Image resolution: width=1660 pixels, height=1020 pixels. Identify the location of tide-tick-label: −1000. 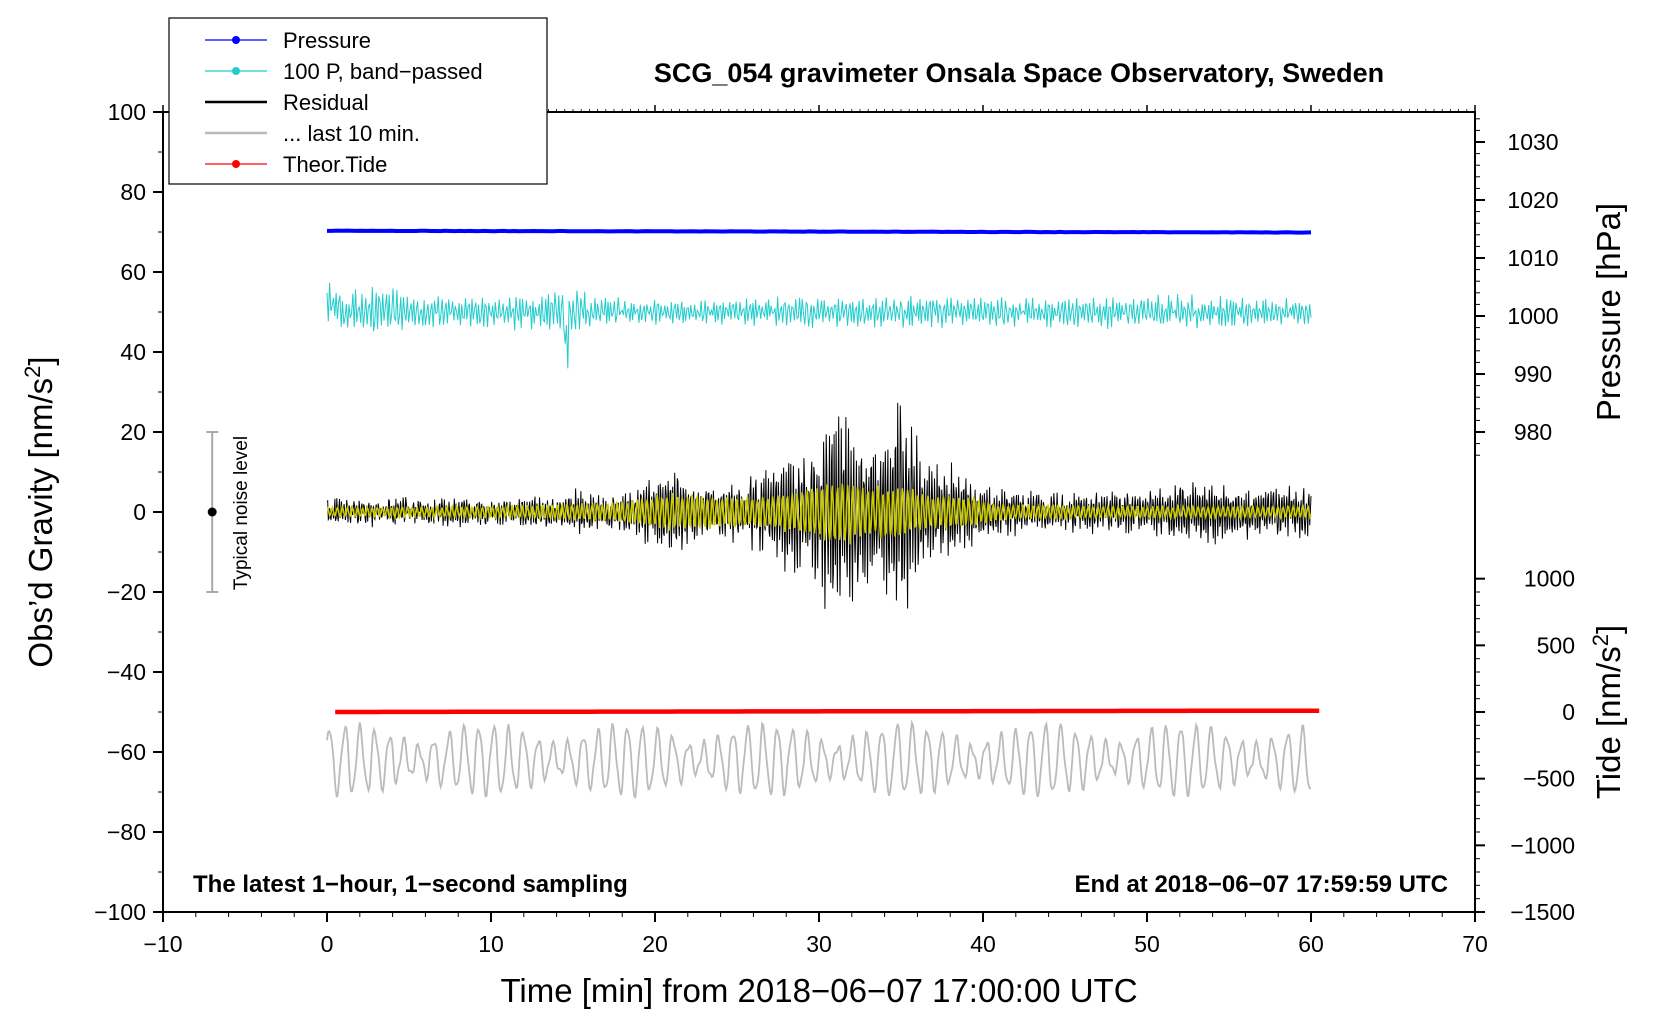
(1542, 845).